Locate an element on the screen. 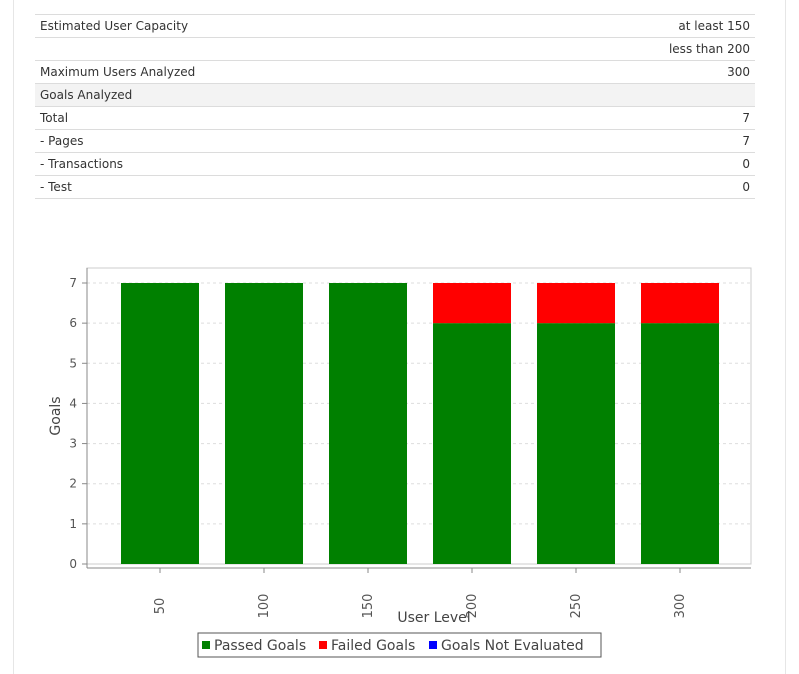 The height and width of the screenshot is (674, 799). y-tick-label: 3 is located at coordinates (73, 444).